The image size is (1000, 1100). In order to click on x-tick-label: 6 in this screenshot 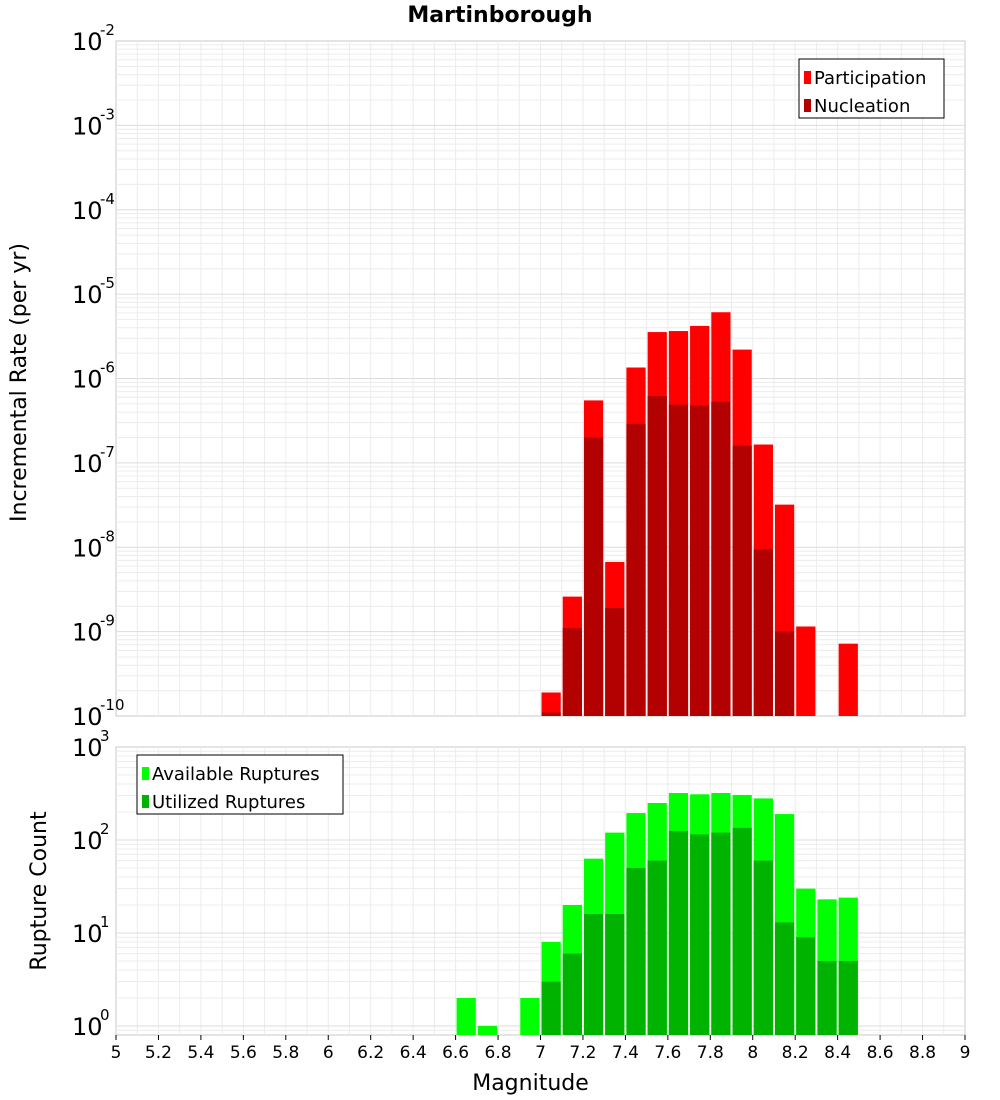, I will do `click(328, 1053)`.